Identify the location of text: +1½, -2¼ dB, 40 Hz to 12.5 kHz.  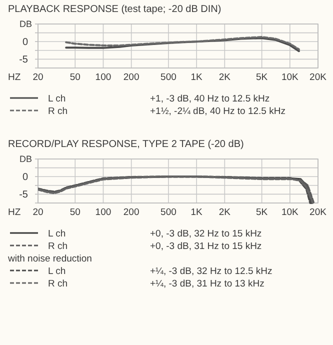
(218, 111).